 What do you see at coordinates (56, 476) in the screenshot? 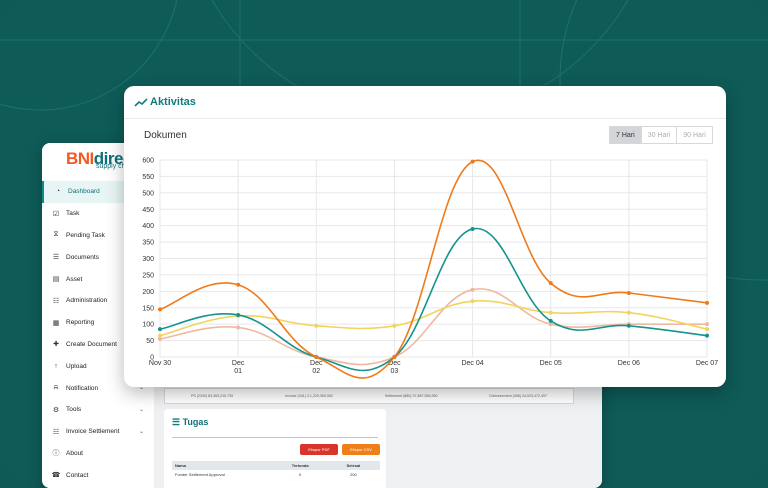
I see `contact-icon: ☎` at bounding box center [56, 476].